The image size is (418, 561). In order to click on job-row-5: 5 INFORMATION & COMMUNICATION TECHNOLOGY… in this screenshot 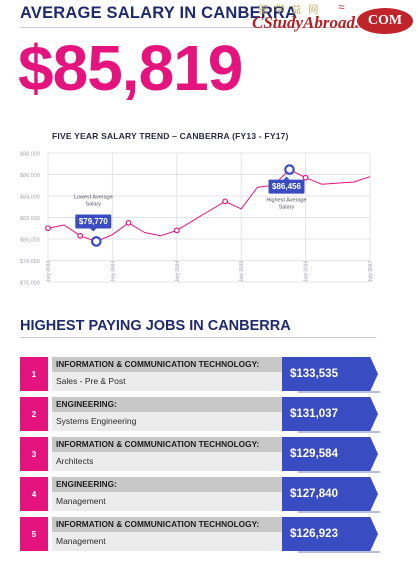, I will do `click(200, 535)`.